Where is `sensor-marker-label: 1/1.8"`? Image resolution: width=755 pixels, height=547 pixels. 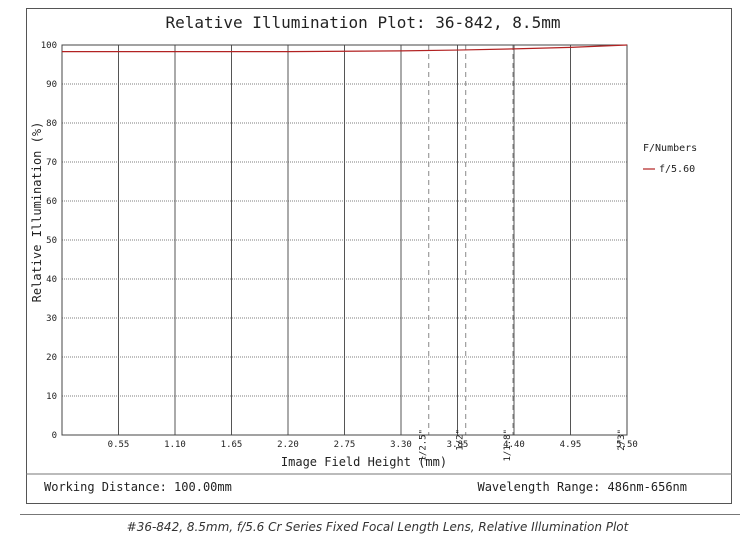
sensor-marker-label: 1/1.8" is located at coordinates (508, 445).